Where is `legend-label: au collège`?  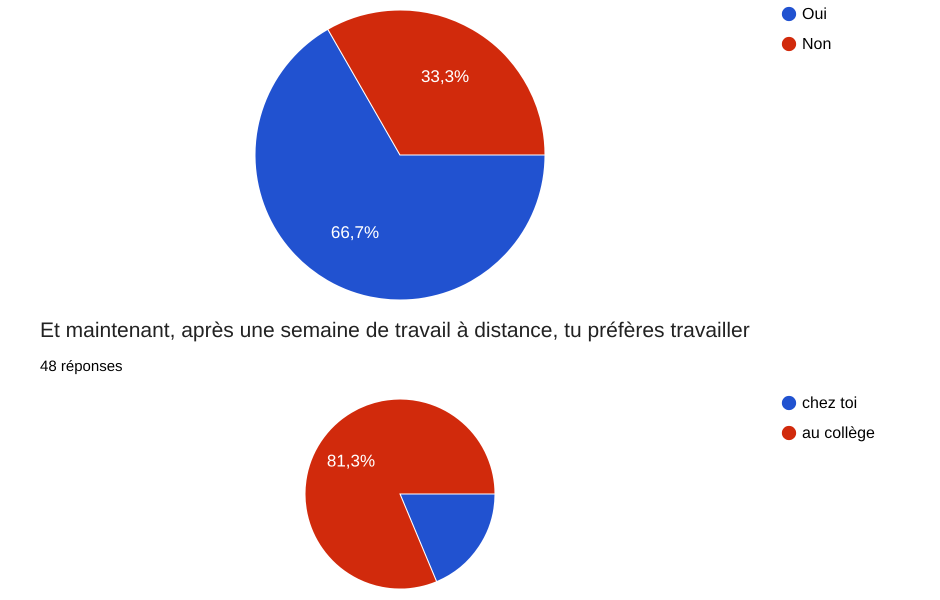
legend-label: au collège is located at coordinates (839, 433).